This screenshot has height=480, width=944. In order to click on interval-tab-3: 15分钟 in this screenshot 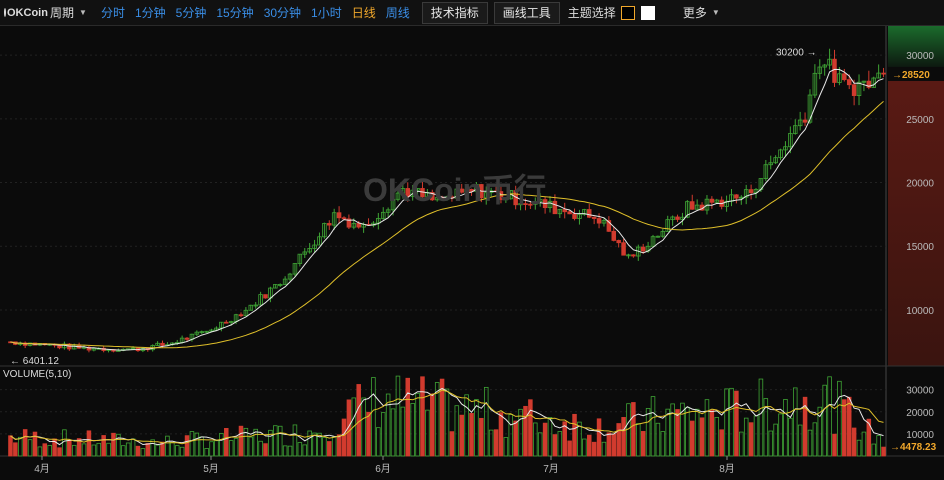, I will do `click(235, 13)`.